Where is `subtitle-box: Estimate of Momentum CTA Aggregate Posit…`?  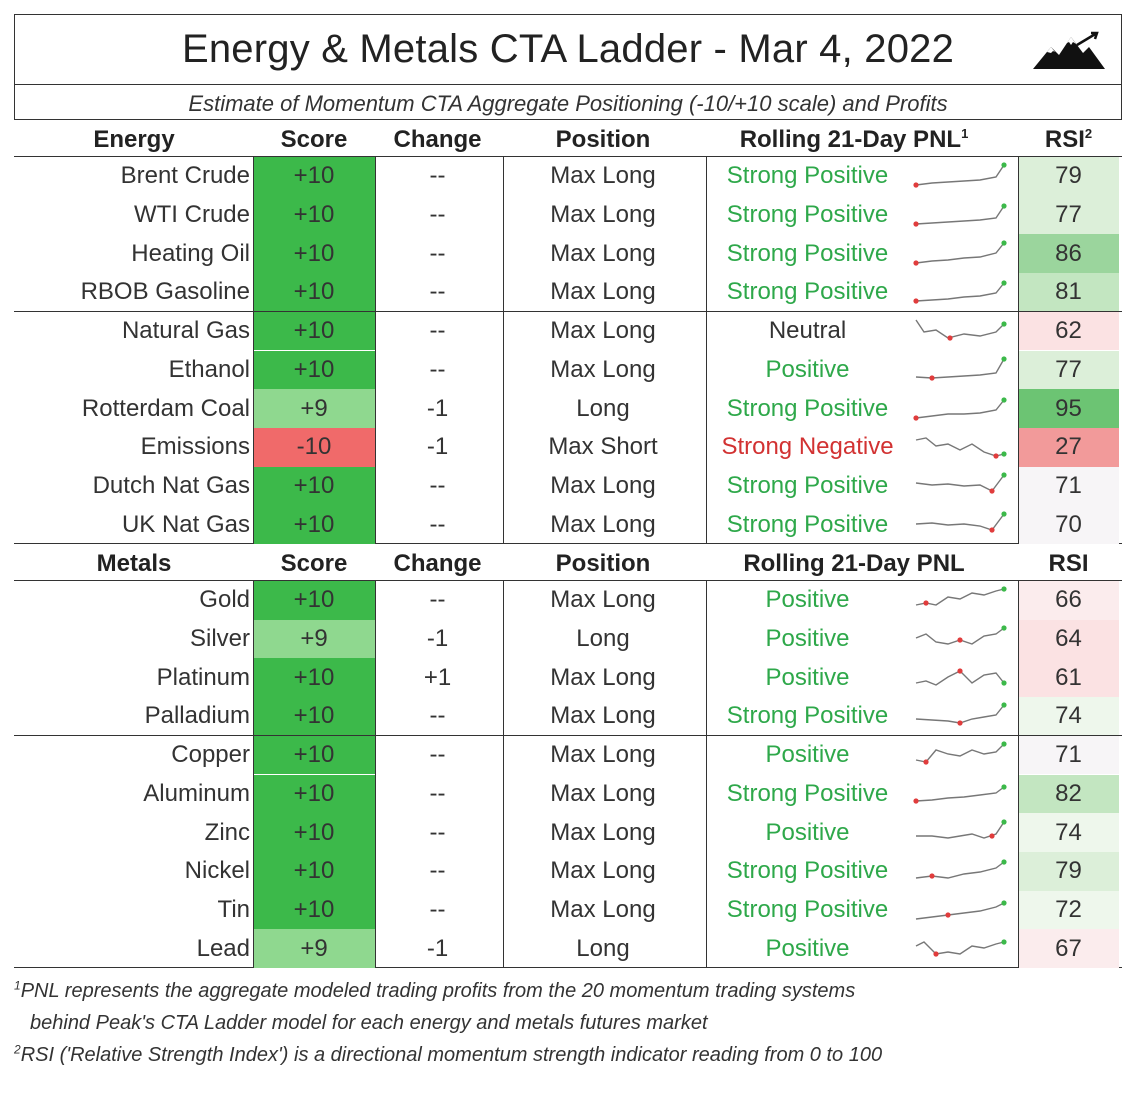
subtitle-box: Estimate of Momentum CTA Aggregate Posit… is located at coordinates (568, 102).